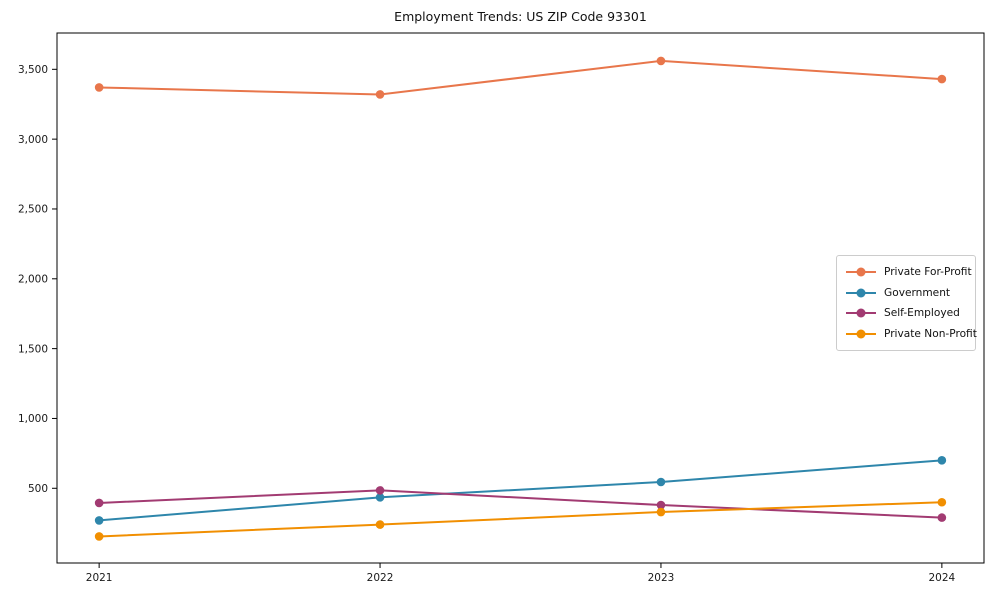  What do you see at coordinates (33, 349) in the screenshot?
I see `y-axis-tick-label: 1,500` at bounding box center [33, 349].